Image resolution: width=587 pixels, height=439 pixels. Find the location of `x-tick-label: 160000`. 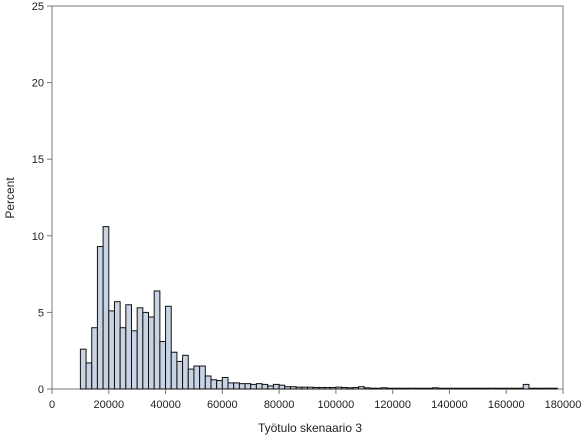

x-tick-label: 160000 is located at coordinates (506, 405).